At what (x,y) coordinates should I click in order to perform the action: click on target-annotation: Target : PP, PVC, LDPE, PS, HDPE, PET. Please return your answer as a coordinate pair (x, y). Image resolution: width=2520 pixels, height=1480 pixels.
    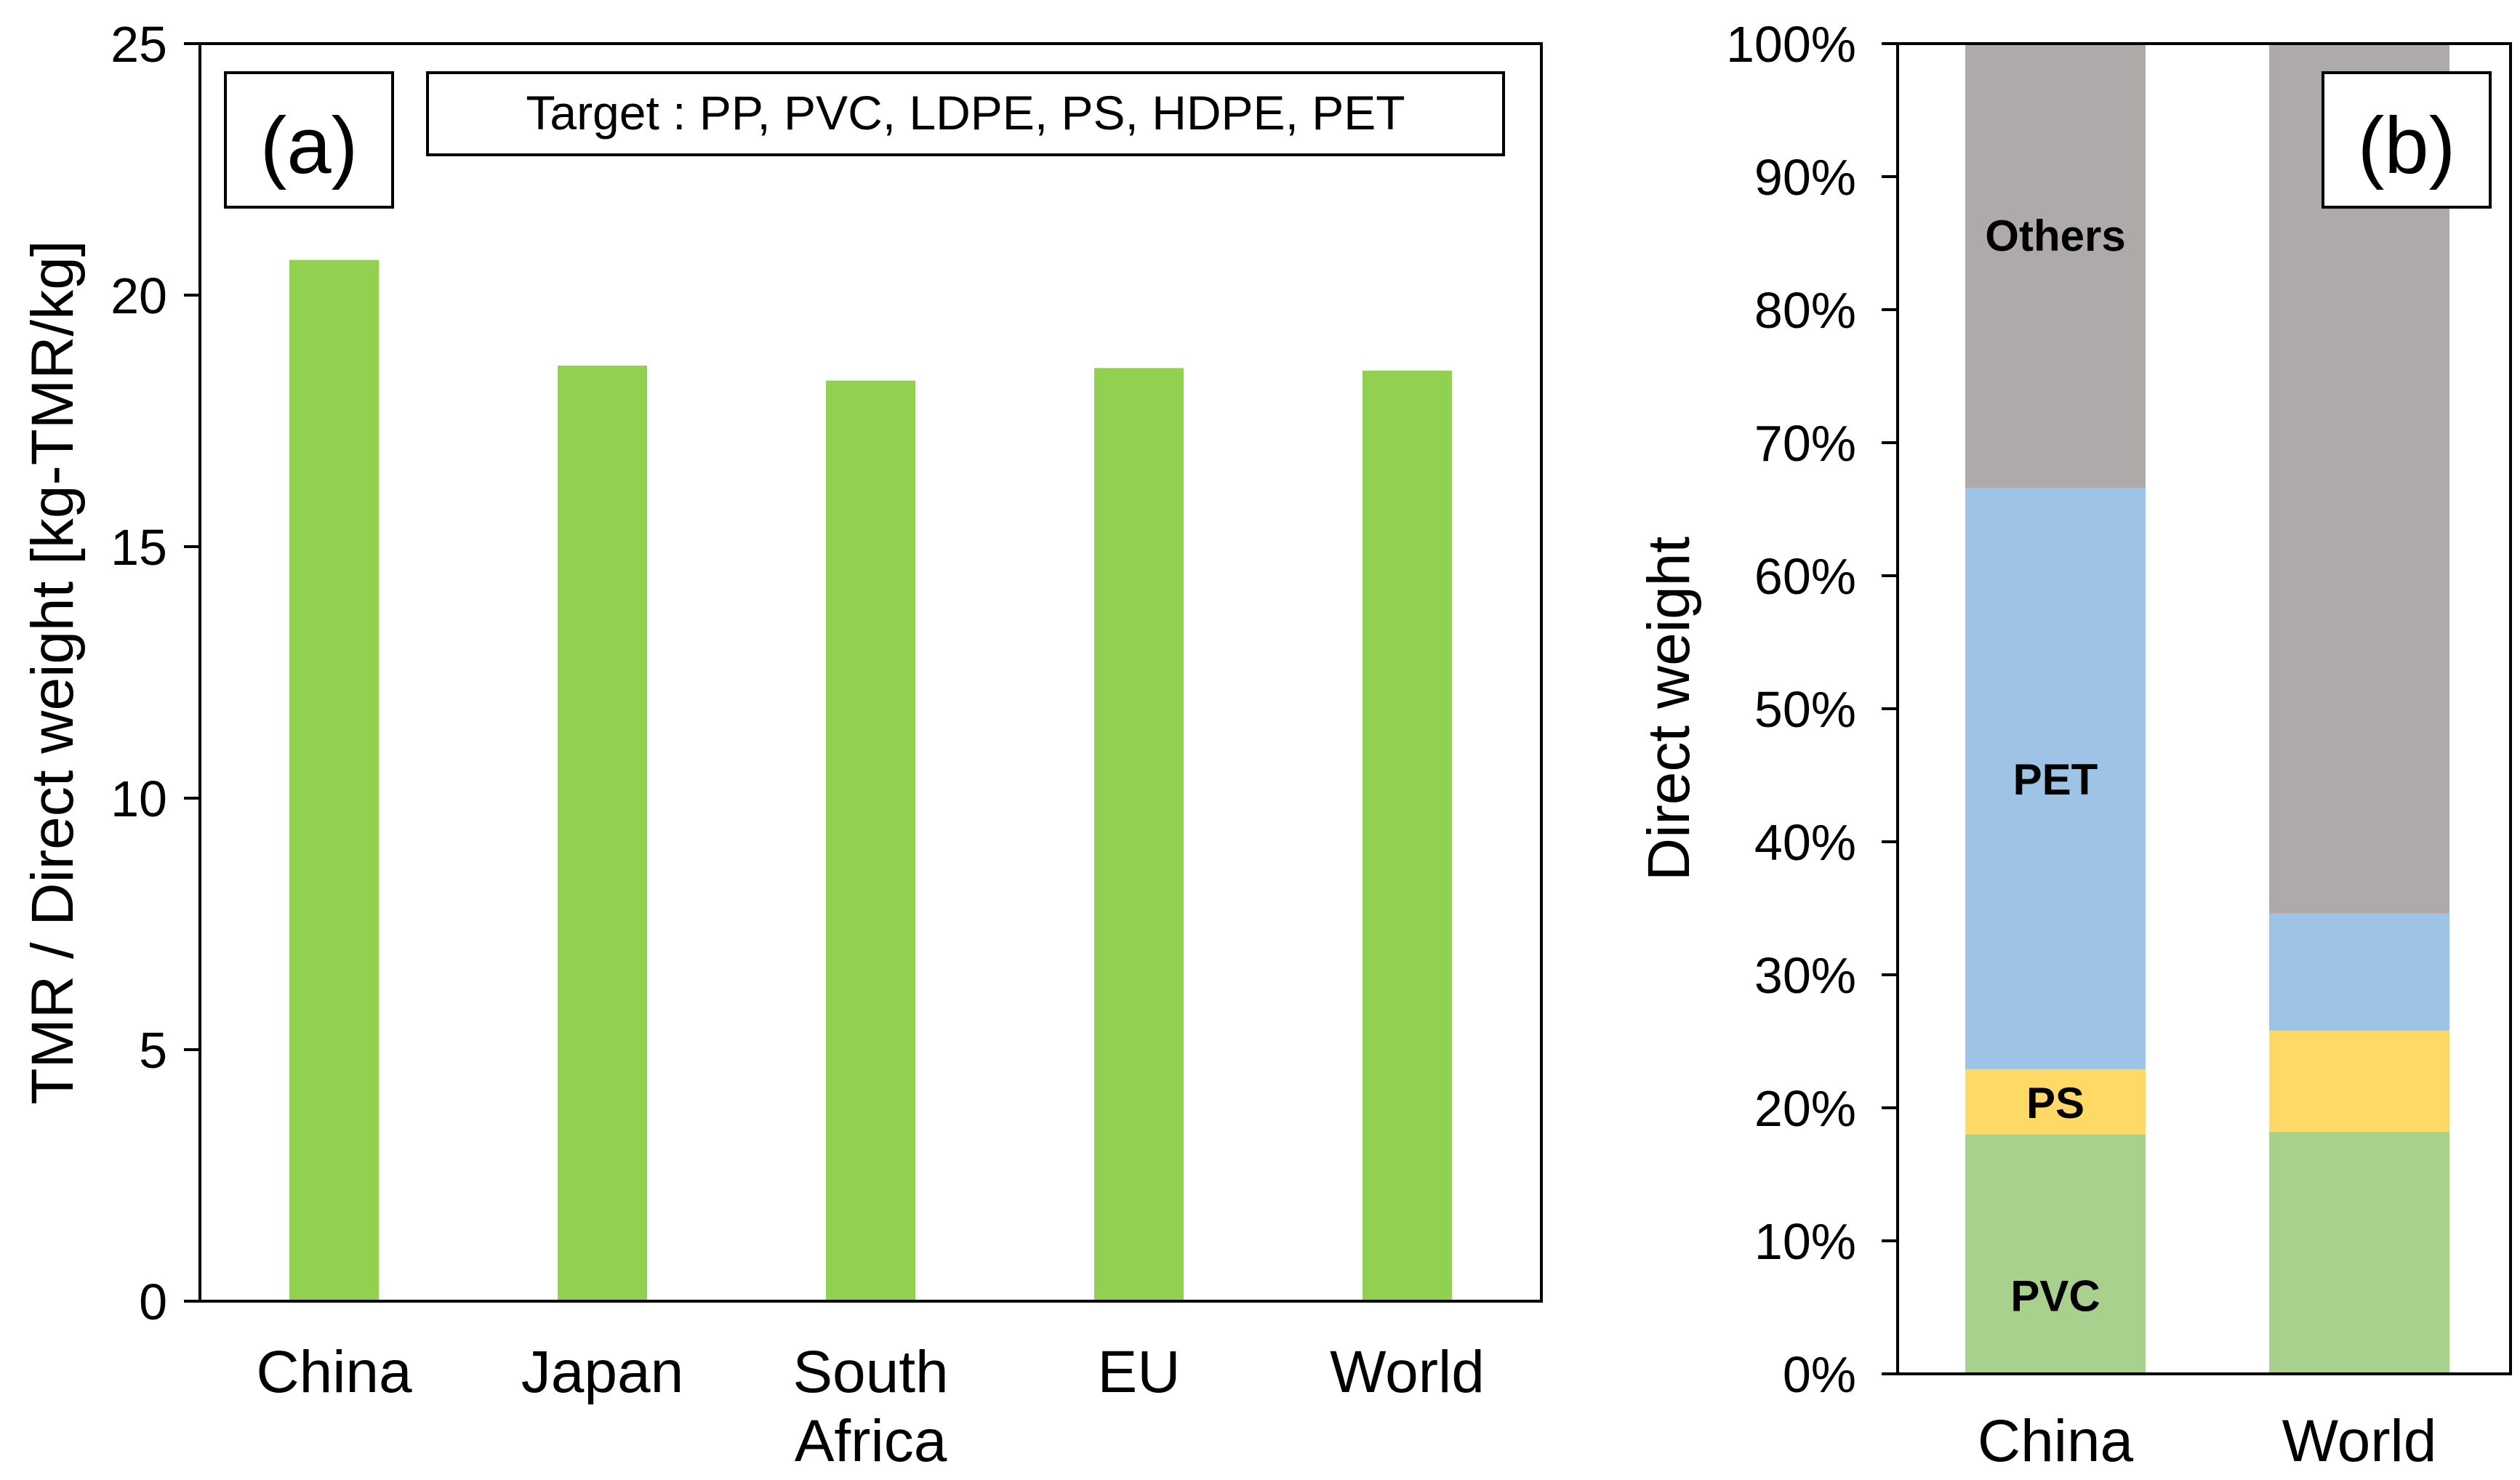
    Looking at the image, I should click on (966, 113).